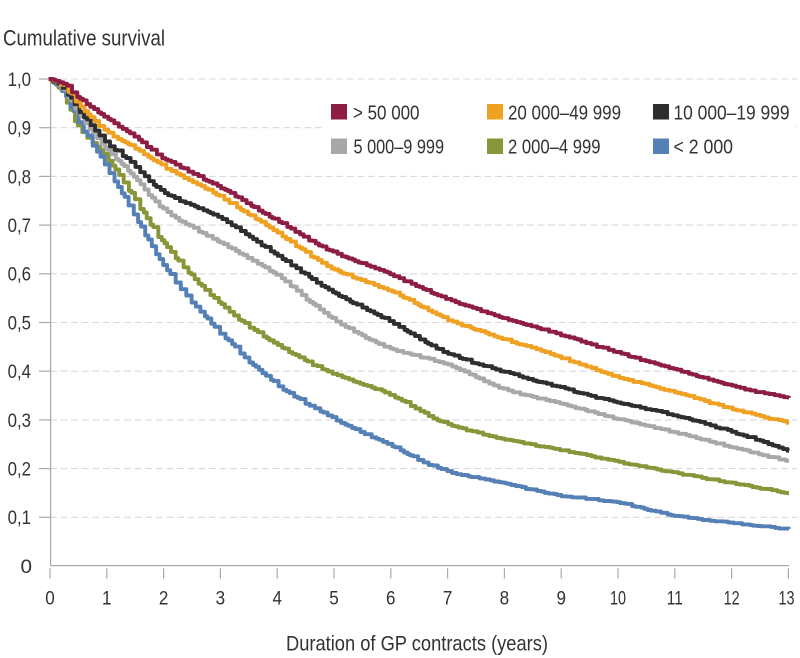 The height and width of the screenshot is (658, 800). Describe the element at coordinates (19, 80) in the screenshot. I see `svg-text: 1,0` at that location.